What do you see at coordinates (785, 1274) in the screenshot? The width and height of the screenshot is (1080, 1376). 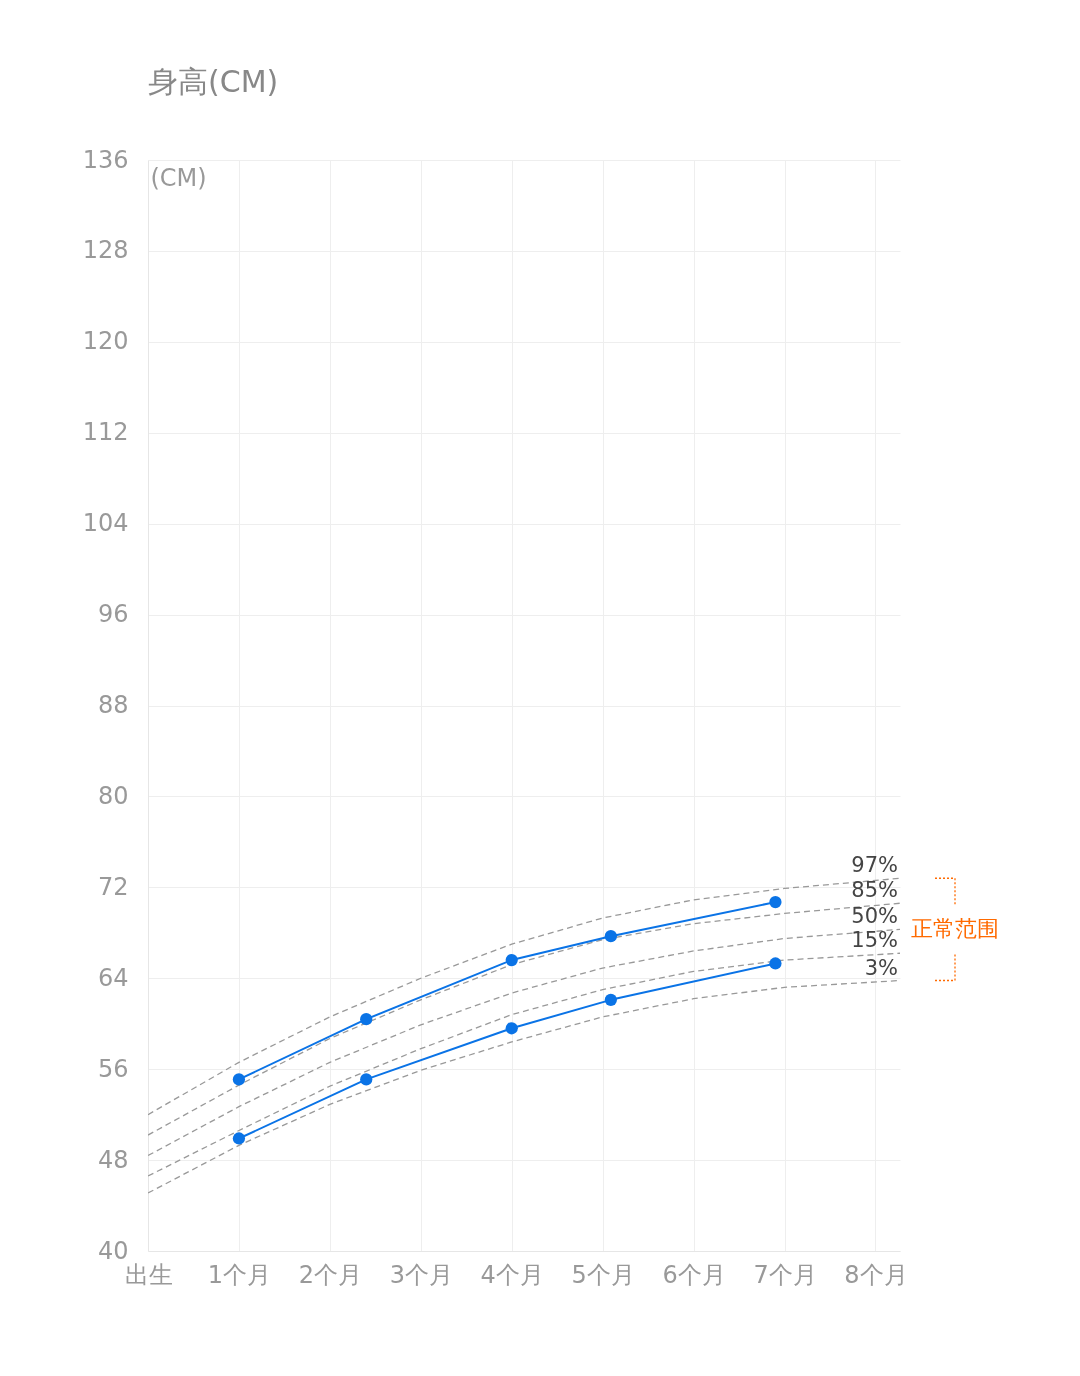 I see `x-tick-label: 7个月` at bounding box center [785, 1274].